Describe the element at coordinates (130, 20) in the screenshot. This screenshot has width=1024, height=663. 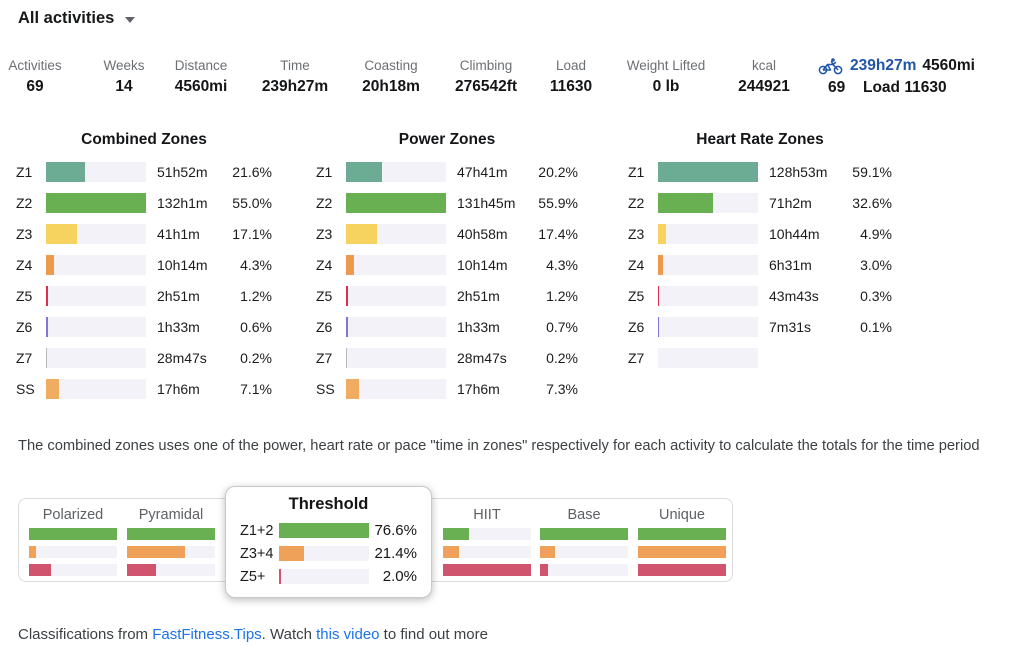
I see `chevron-down-icon` at that location.